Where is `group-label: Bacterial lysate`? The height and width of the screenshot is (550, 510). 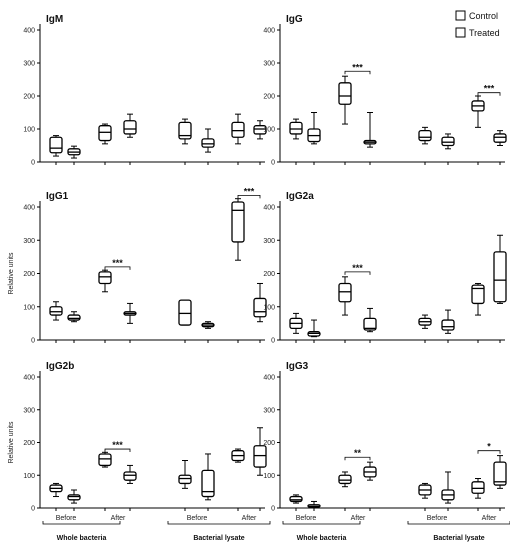 group-label: Bacterial lysate is located at coordinates (218, 538).